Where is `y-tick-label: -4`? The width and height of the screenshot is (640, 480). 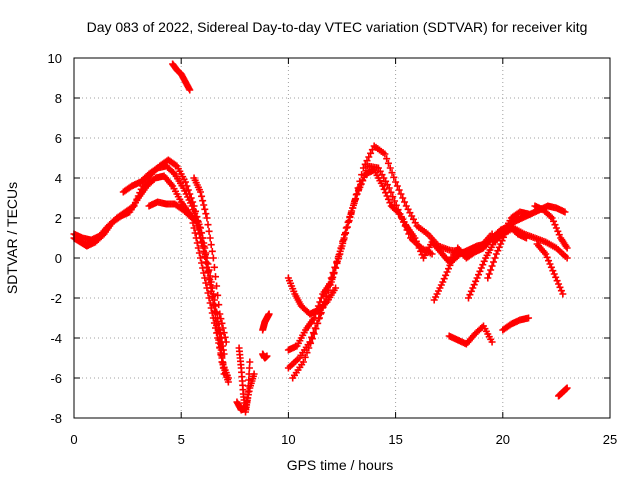 y-tick-label: -4 is located at coordinates (56, 338).